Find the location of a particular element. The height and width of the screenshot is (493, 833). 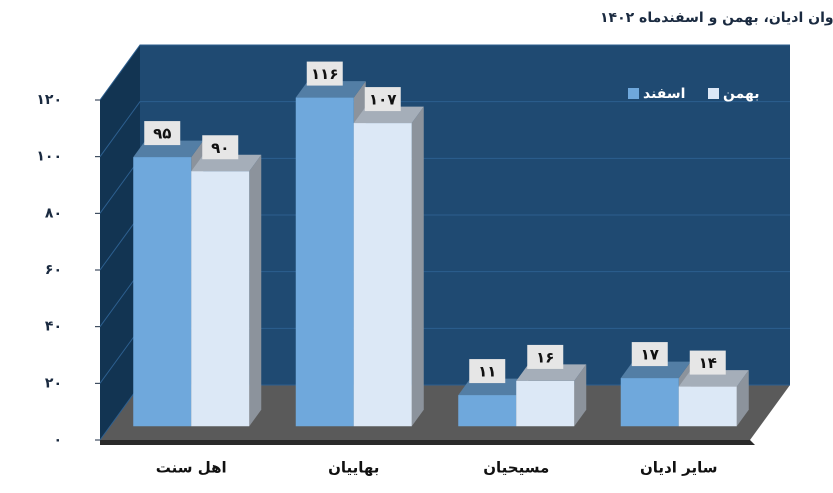

x-tick-label: مسیحیان is located at coordinates (516, 468).